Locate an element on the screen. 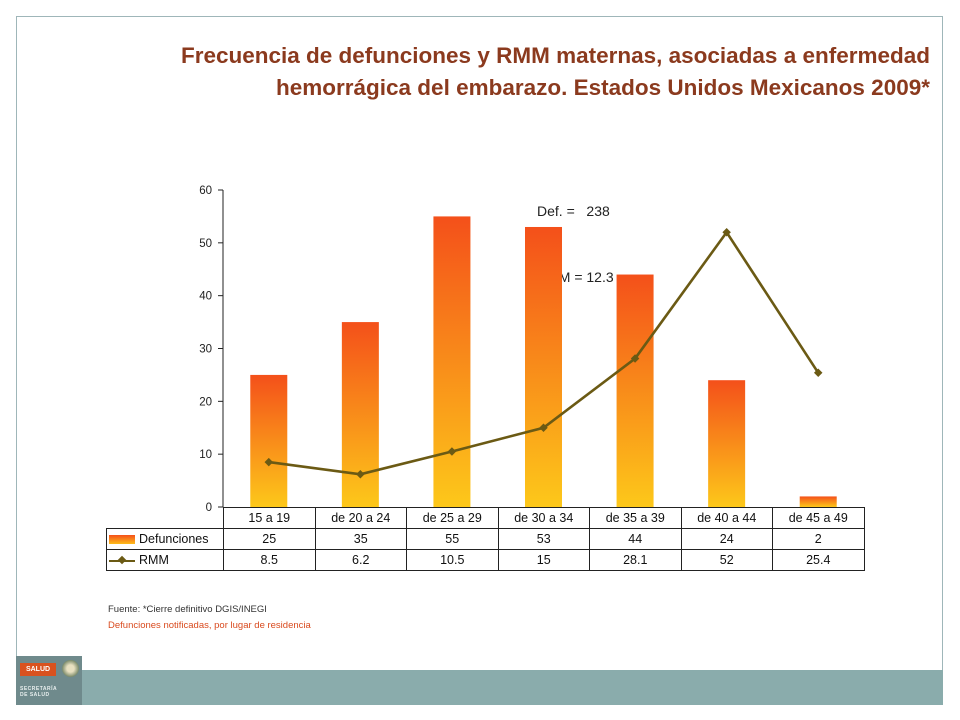  defunciones-value: 44 is located at coordinates (635, 539).